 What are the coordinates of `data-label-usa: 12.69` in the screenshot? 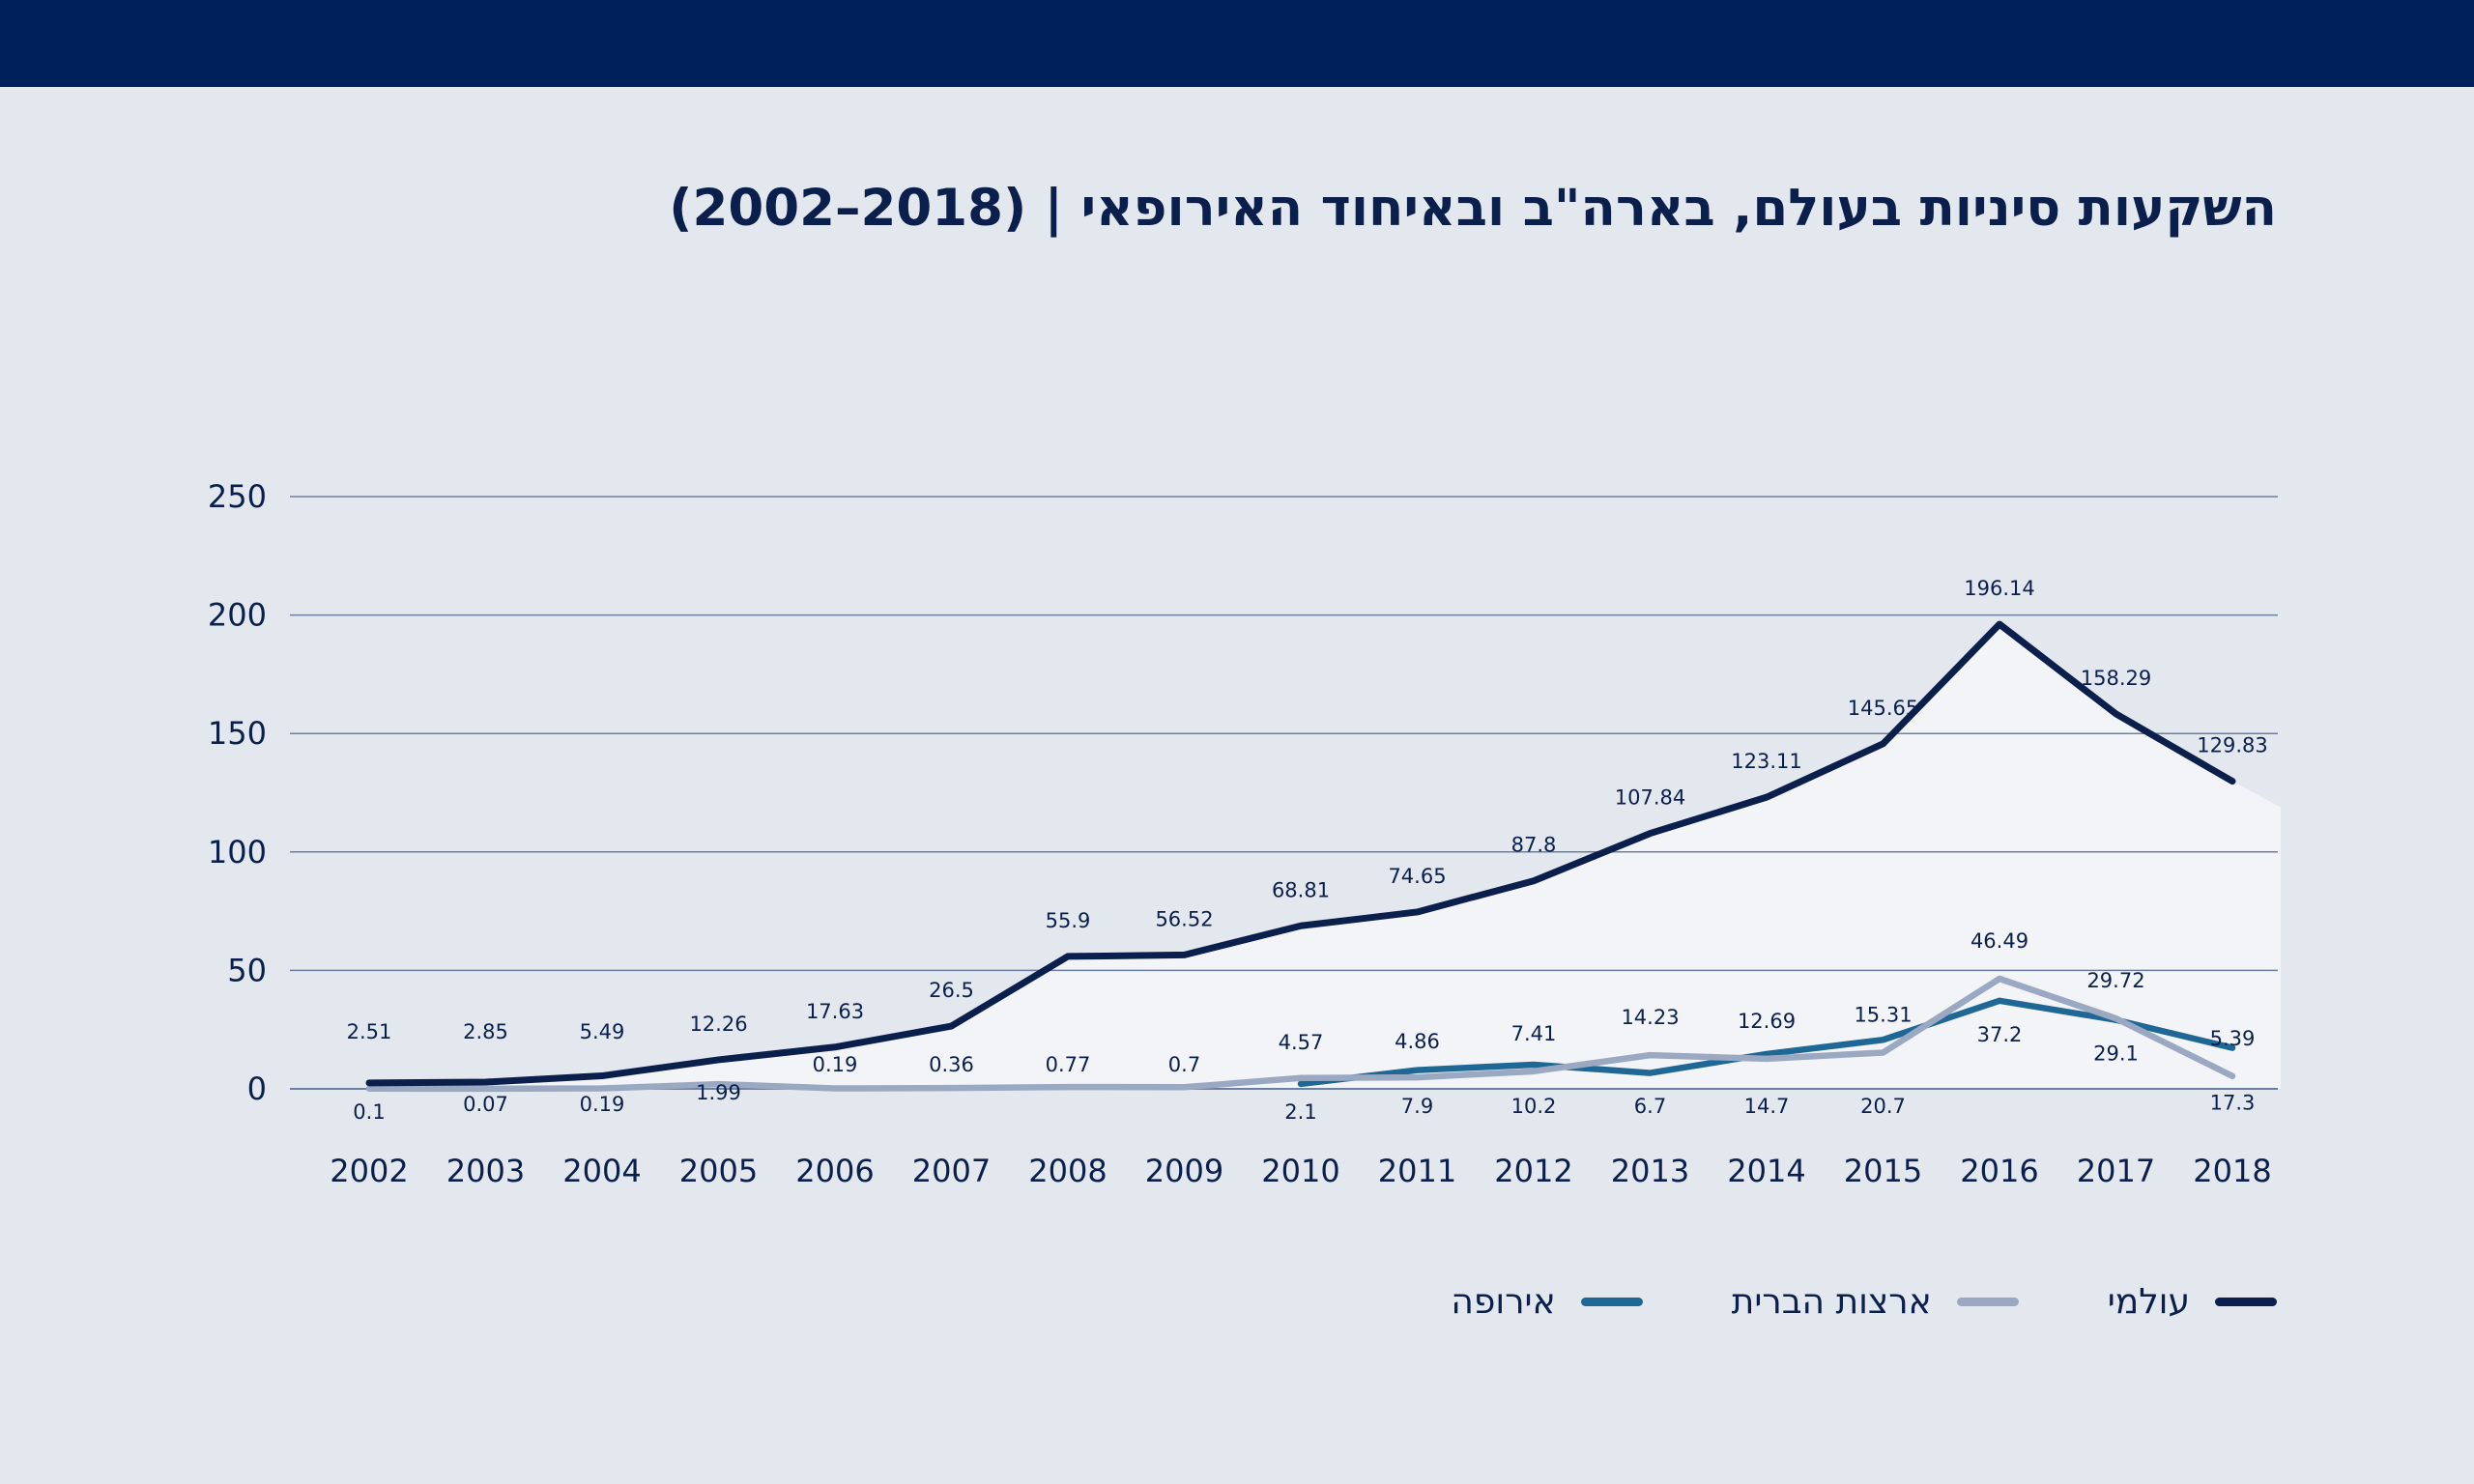 It's located at (1767, 1022).